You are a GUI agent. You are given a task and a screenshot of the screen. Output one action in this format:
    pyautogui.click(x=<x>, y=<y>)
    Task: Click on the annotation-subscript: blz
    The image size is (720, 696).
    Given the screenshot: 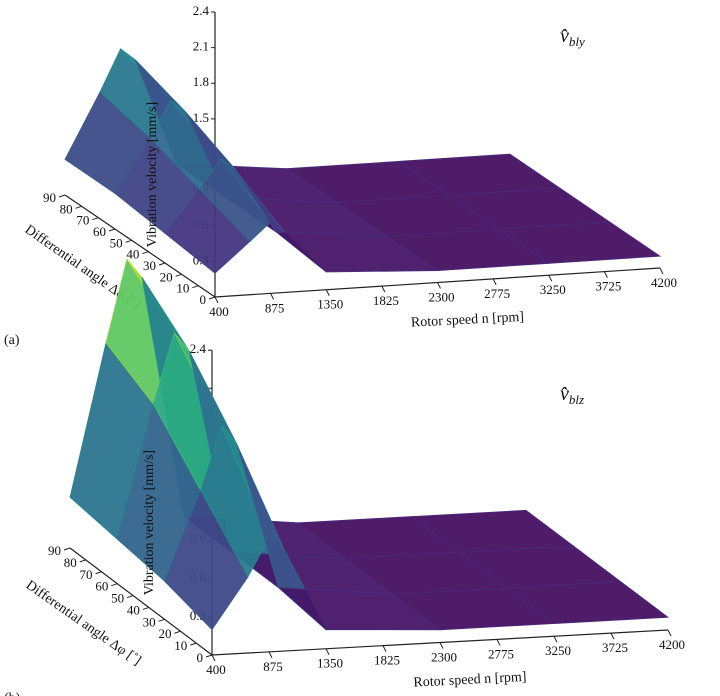 What is the action you would take?
    pyautogui.click(x=576, y=399)
    